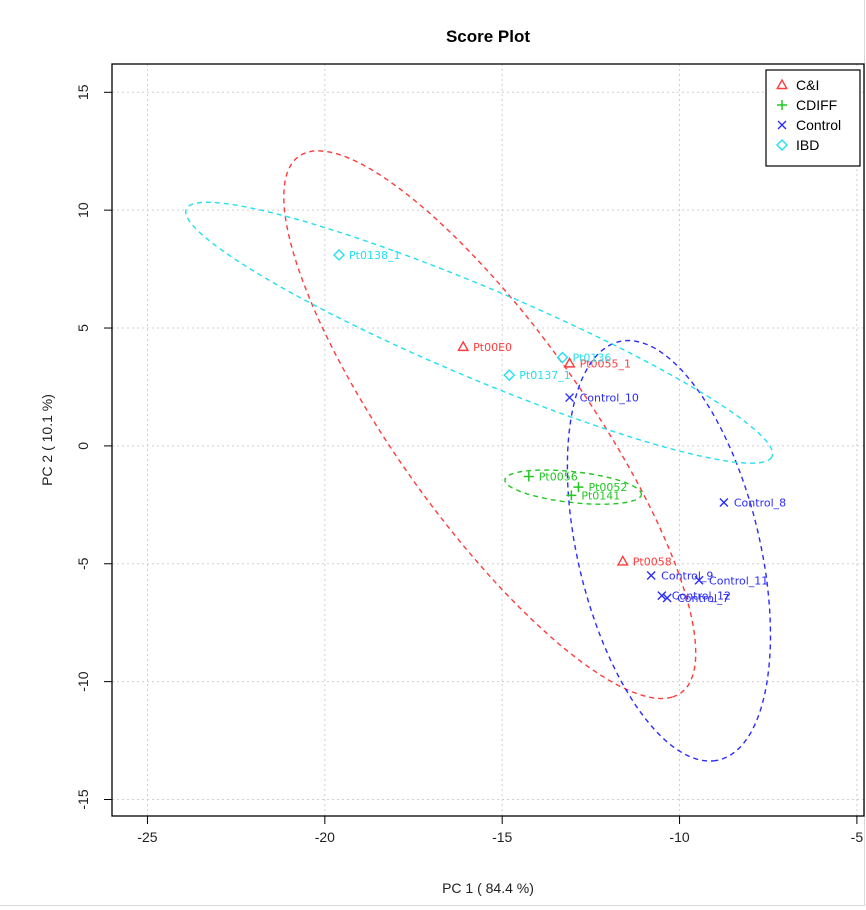  I want to click on x-tick-label: -15, so click(502, 837).